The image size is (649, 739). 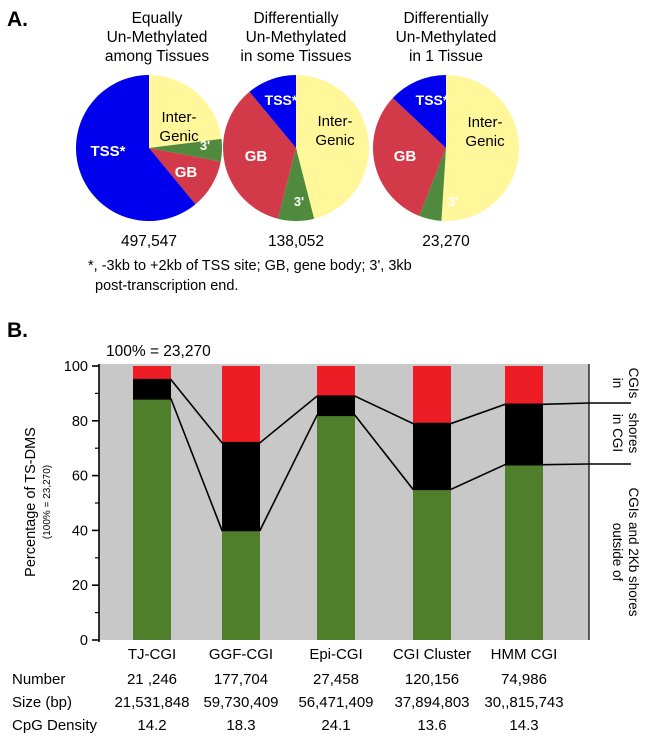 I want to click on pie-title-line: in some Tissues, so click(x=295, y=56).